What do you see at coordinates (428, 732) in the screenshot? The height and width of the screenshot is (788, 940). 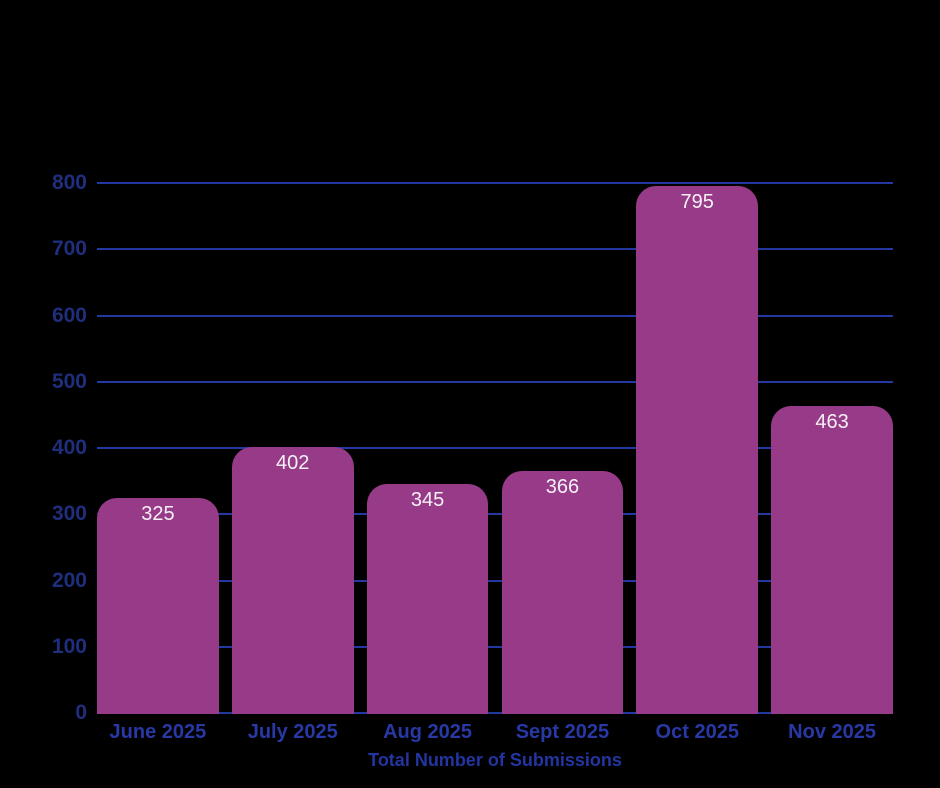 I see `x-tick-label-aug-2025: Aug 2025` at bounding box center [428, 732].